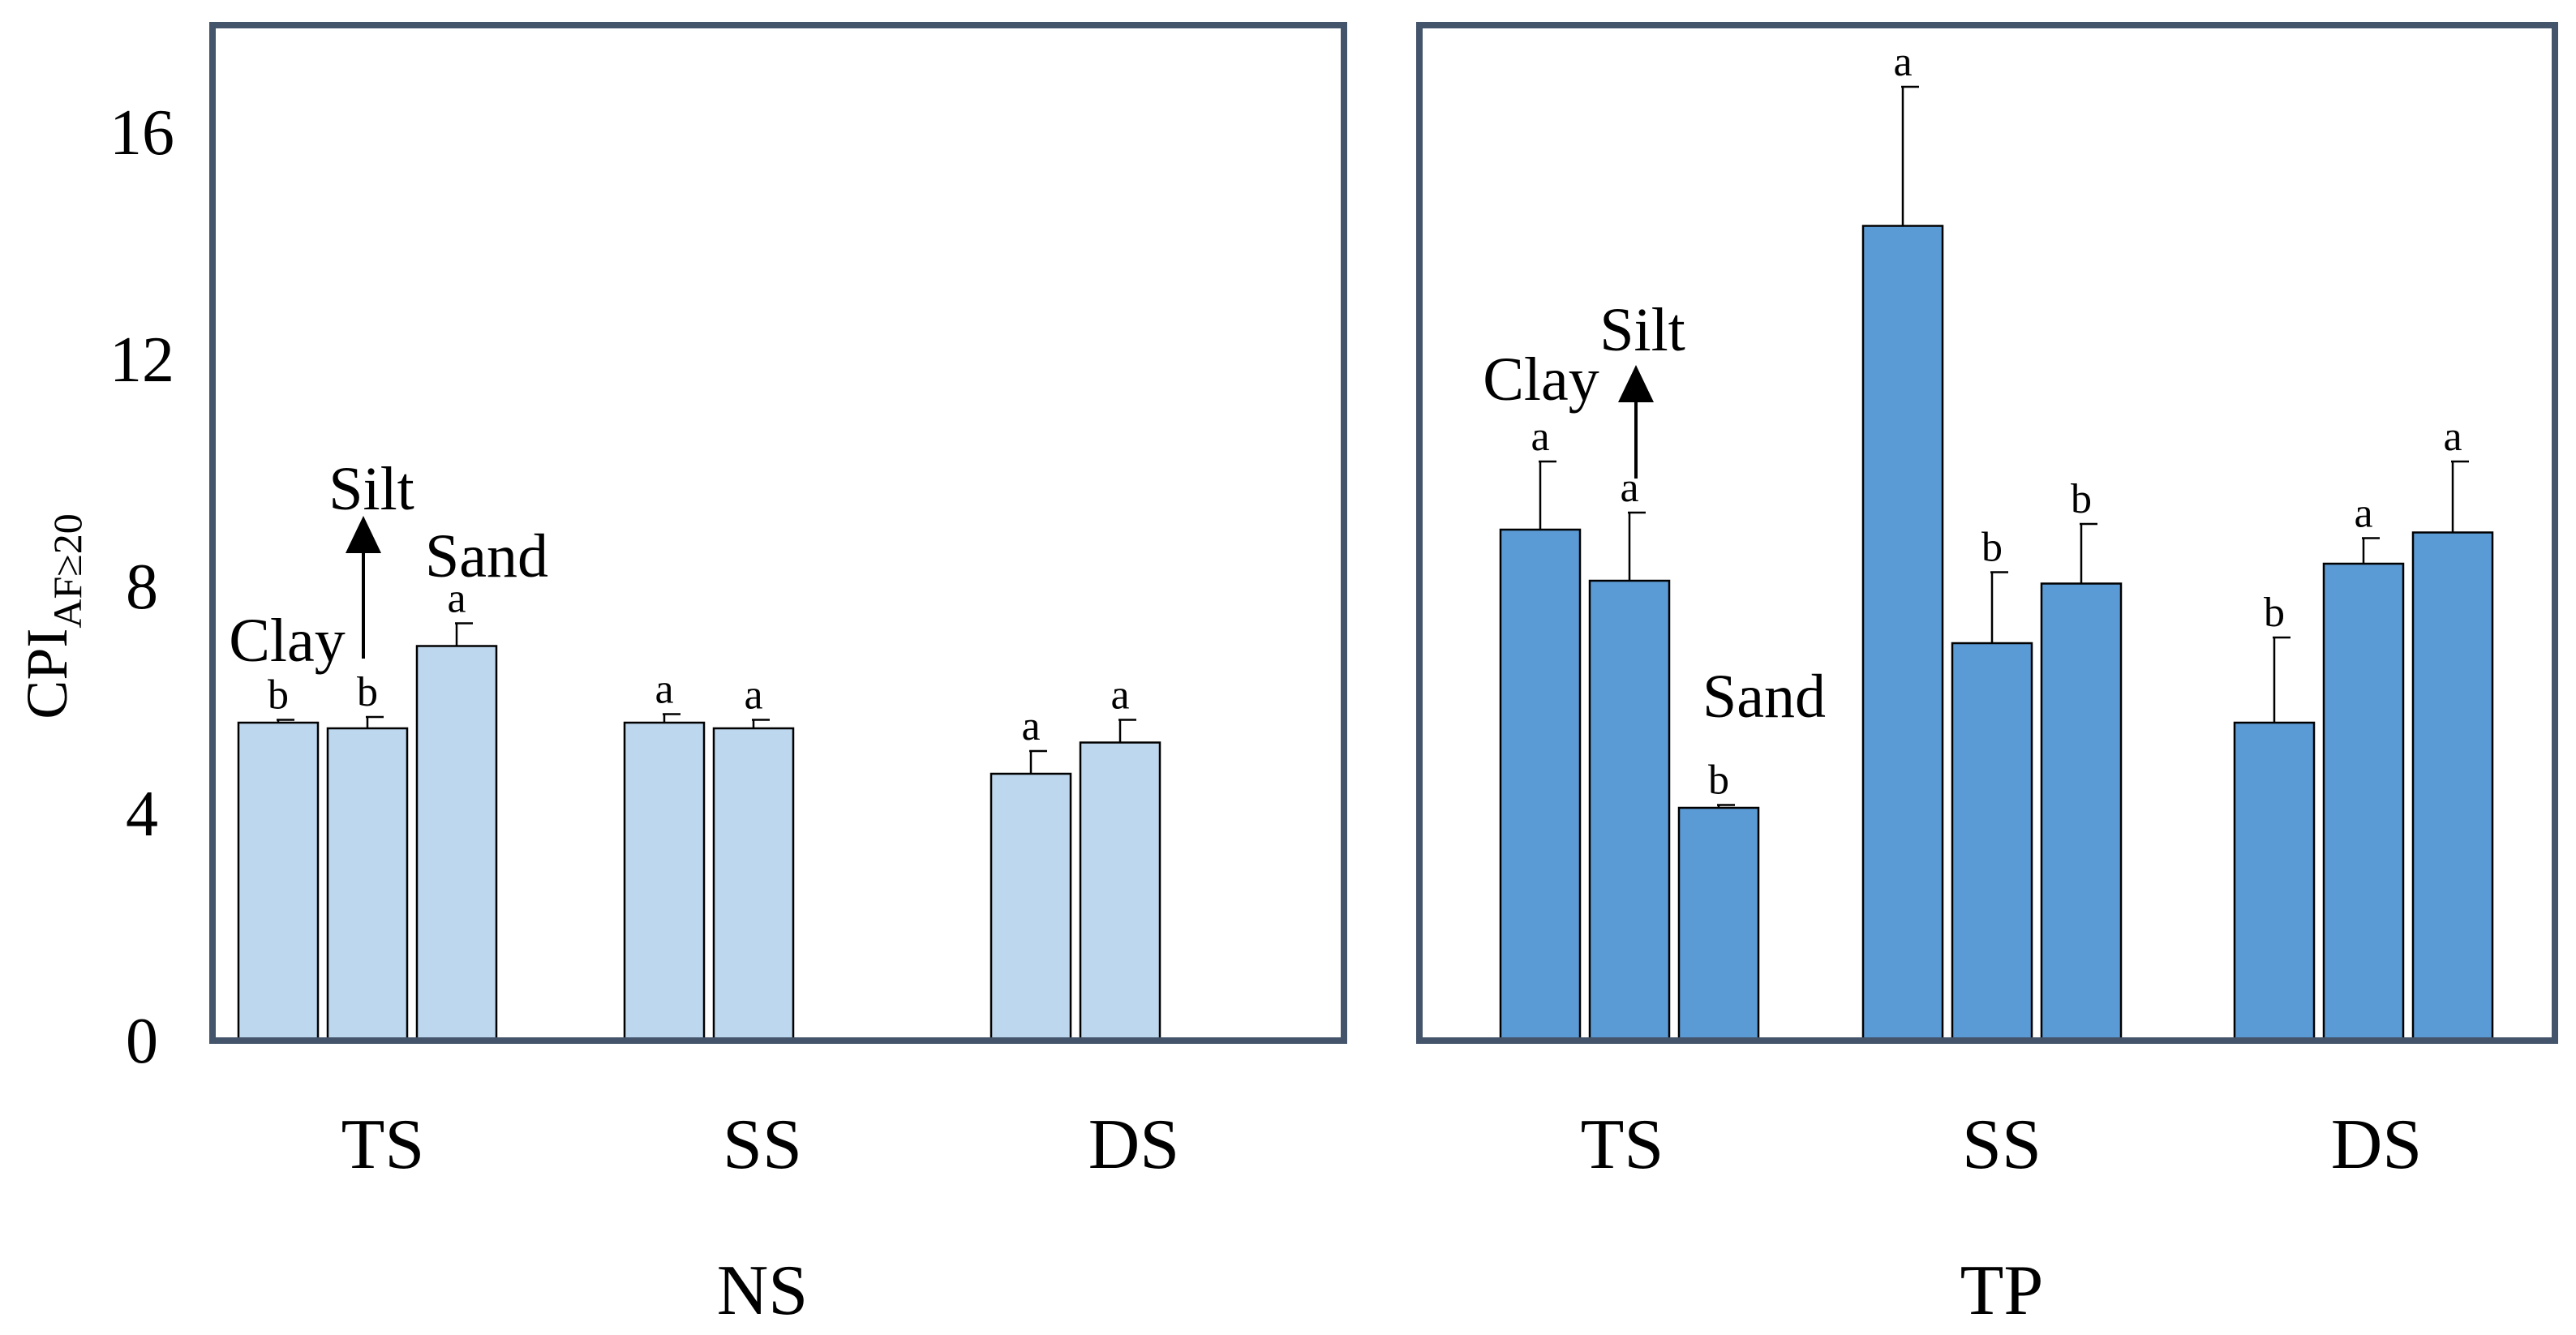 The image size is (2576, 1335). I want to click on y-axis-label-subscript: AF≥20, so click(67, 571).